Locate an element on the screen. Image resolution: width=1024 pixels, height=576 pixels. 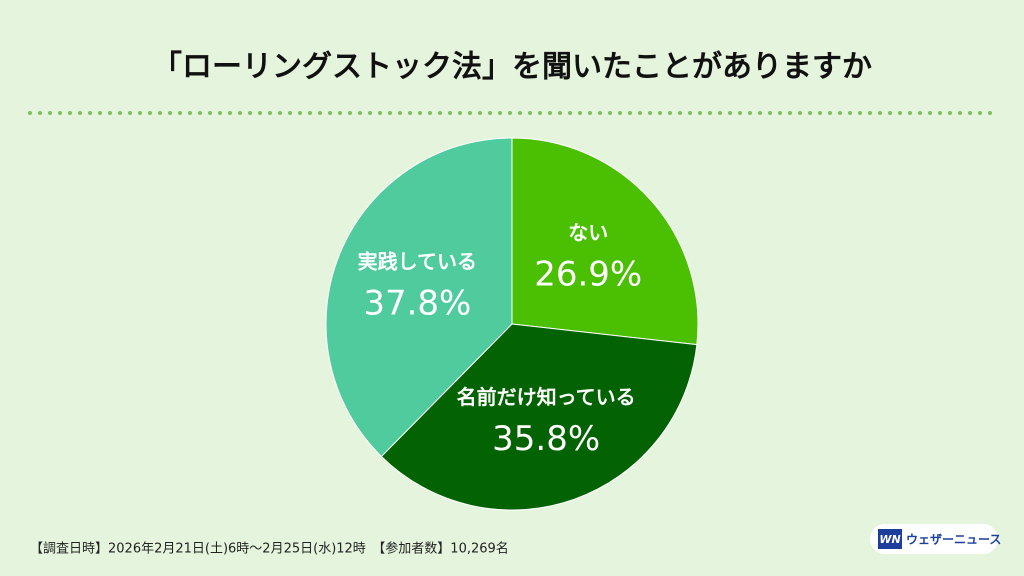
chart-title: 「ローリングストック法」を聞いたことがありますか is located at coordinates (512, 67).